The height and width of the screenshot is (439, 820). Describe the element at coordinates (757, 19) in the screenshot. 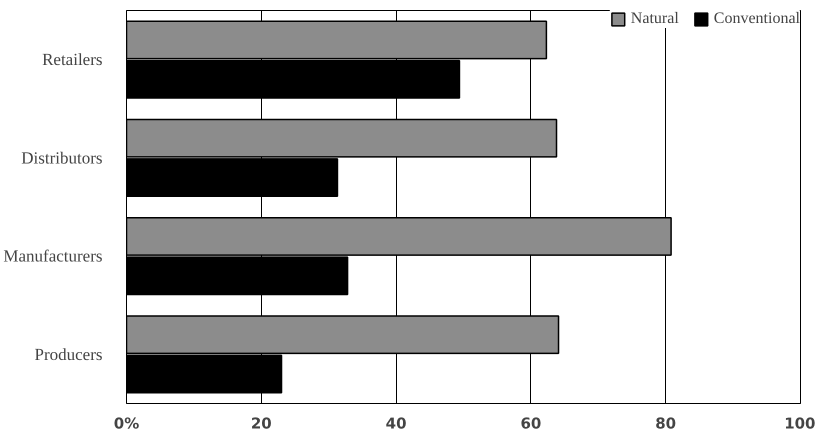

I see `legend-label: Conventional` at that location.